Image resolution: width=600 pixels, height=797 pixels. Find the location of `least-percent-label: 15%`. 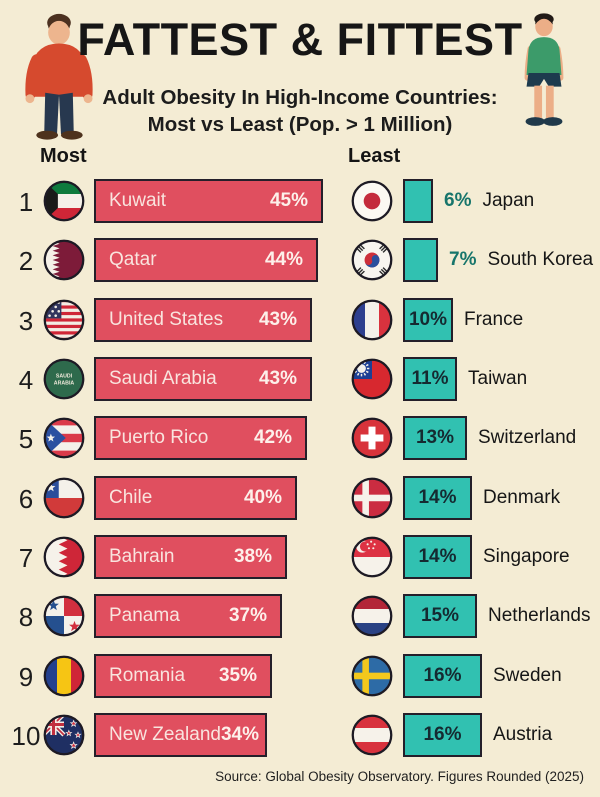

least-percent-label: 15% is located at coordinates (440, 615).